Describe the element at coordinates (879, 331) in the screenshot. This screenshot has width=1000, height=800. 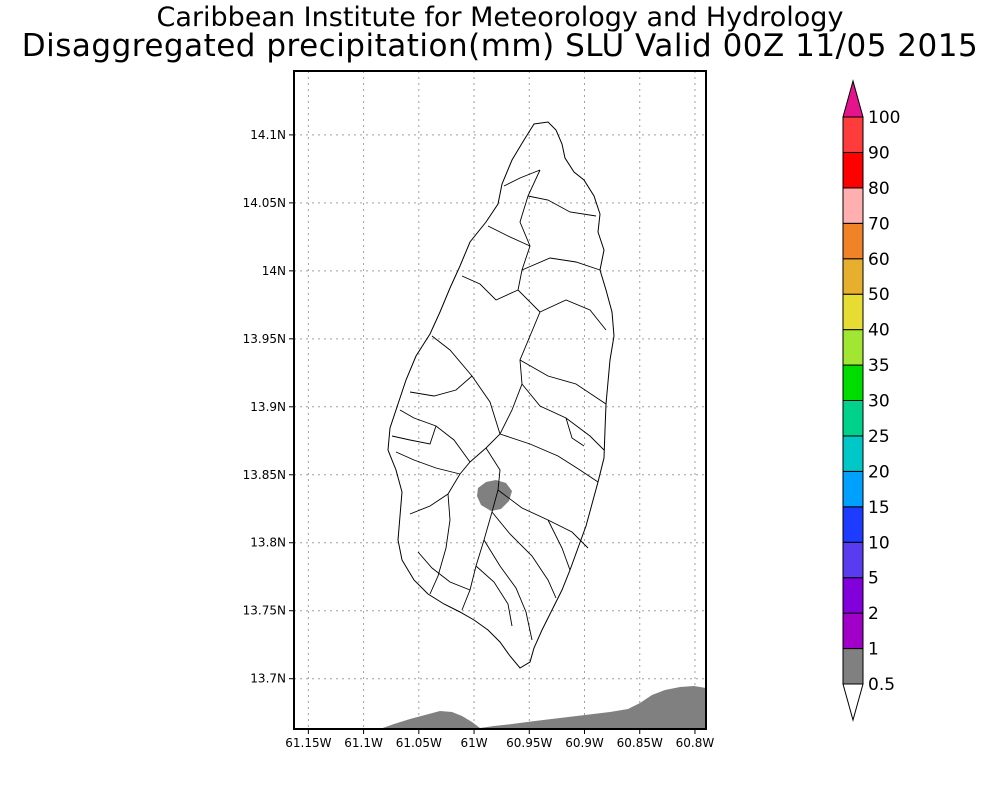
I see `colorbar-label: 40` at that location.